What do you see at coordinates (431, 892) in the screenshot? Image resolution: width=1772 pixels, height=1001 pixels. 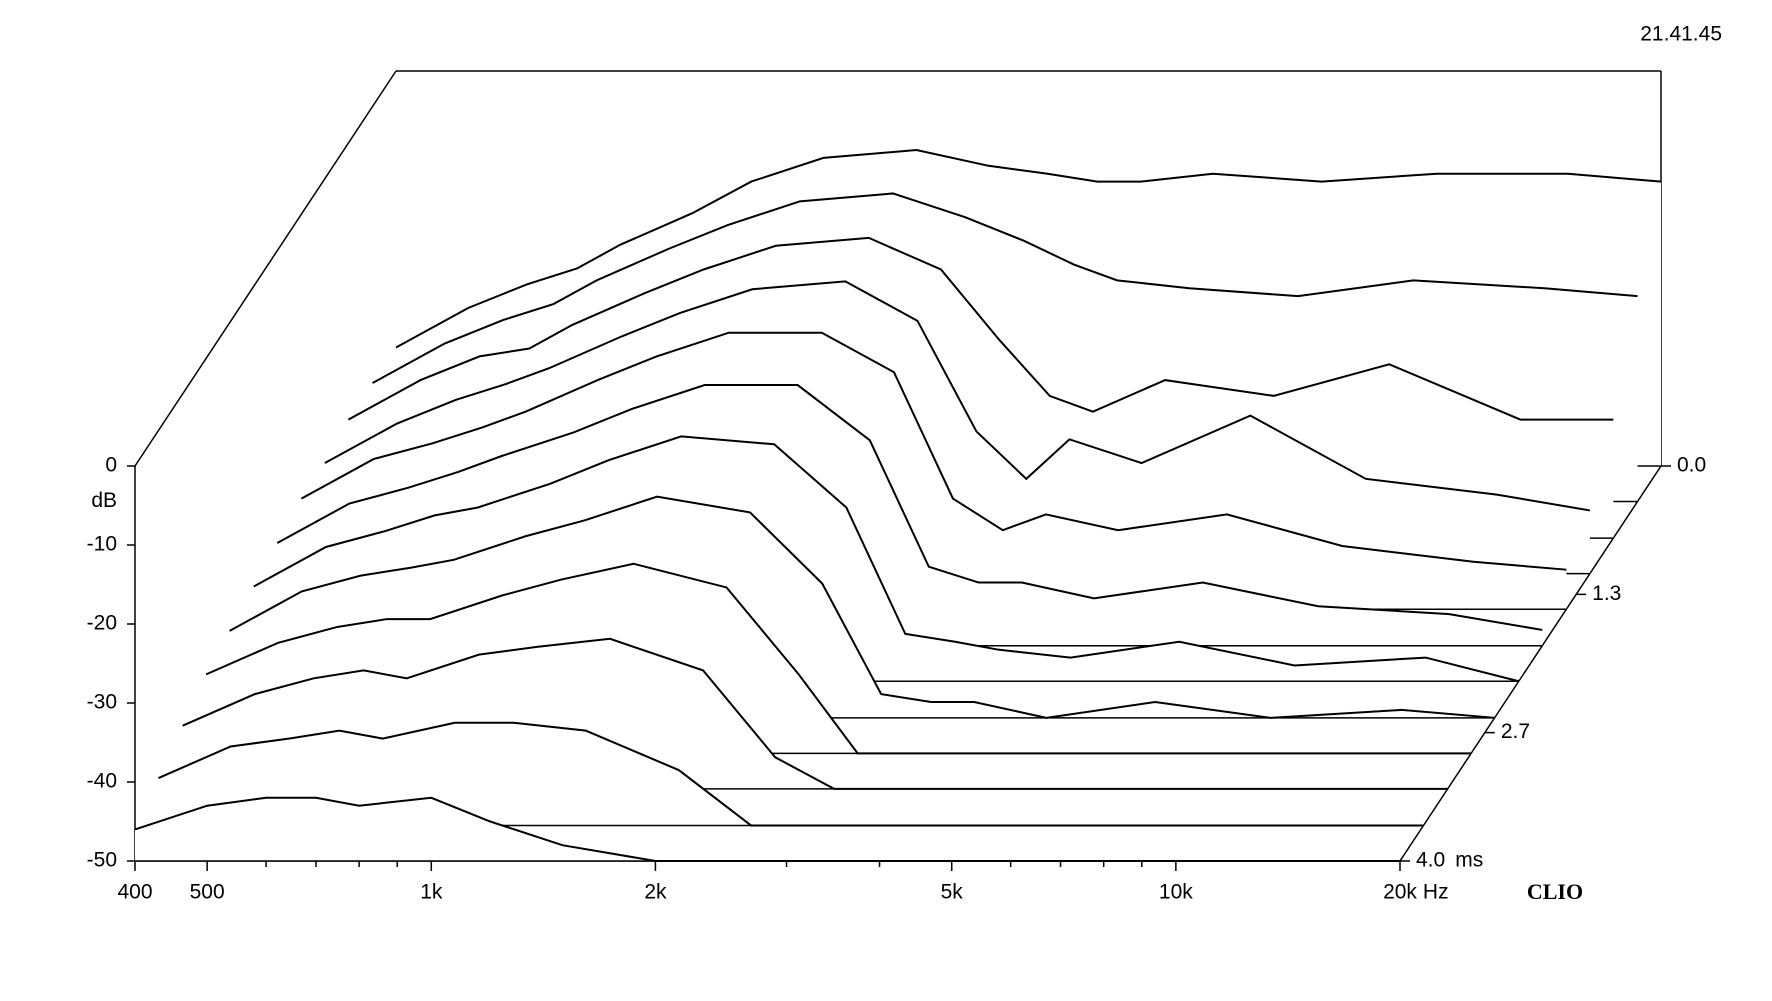 I see `x-tick-label: 1k` at bounding box center [431, 892].